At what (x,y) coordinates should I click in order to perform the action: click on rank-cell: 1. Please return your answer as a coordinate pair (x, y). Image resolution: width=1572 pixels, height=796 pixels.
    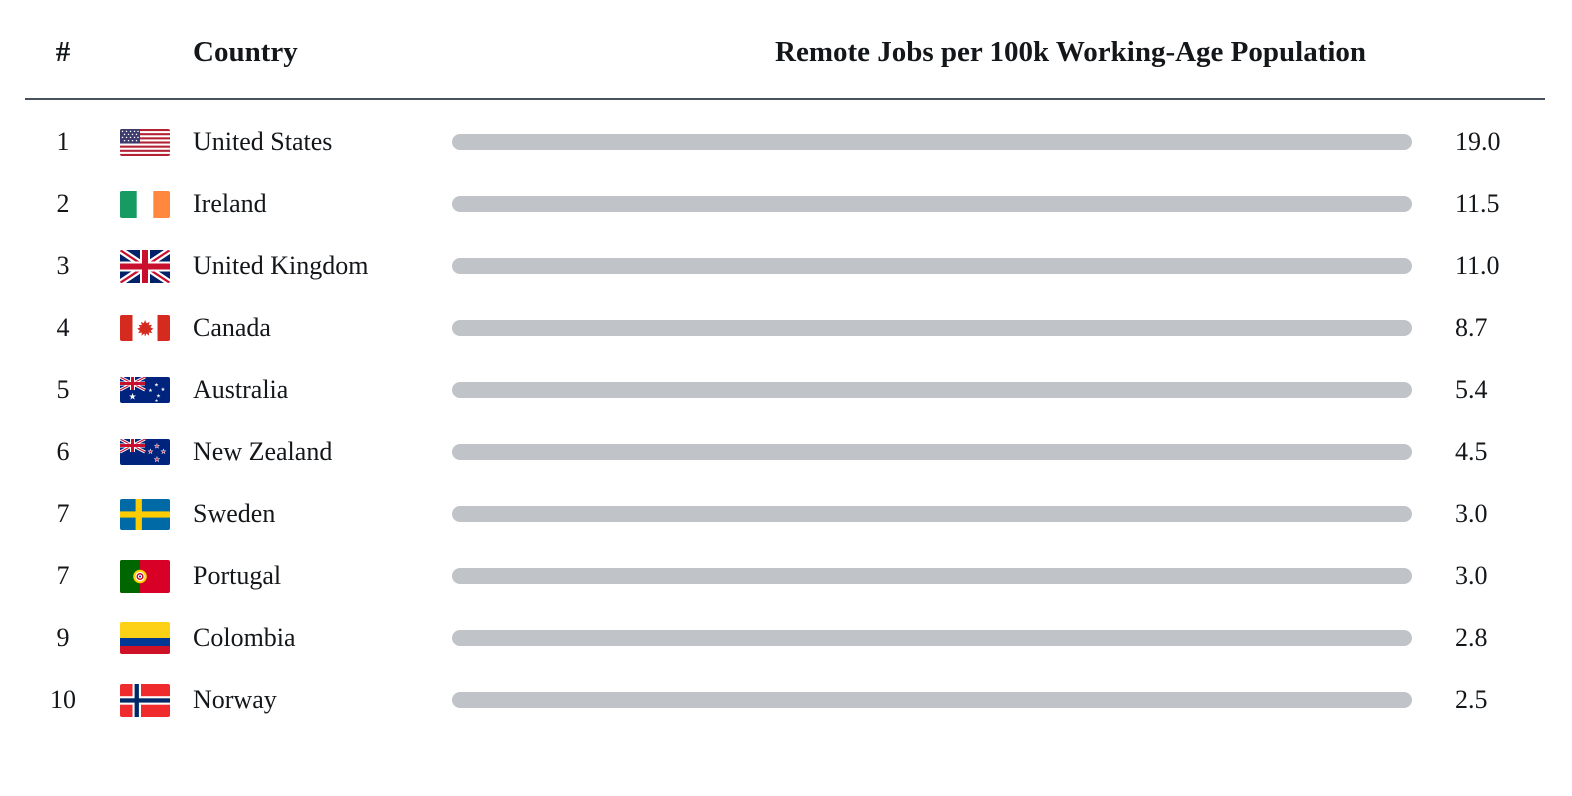
    Looking at the image, I should click on (63, 141).